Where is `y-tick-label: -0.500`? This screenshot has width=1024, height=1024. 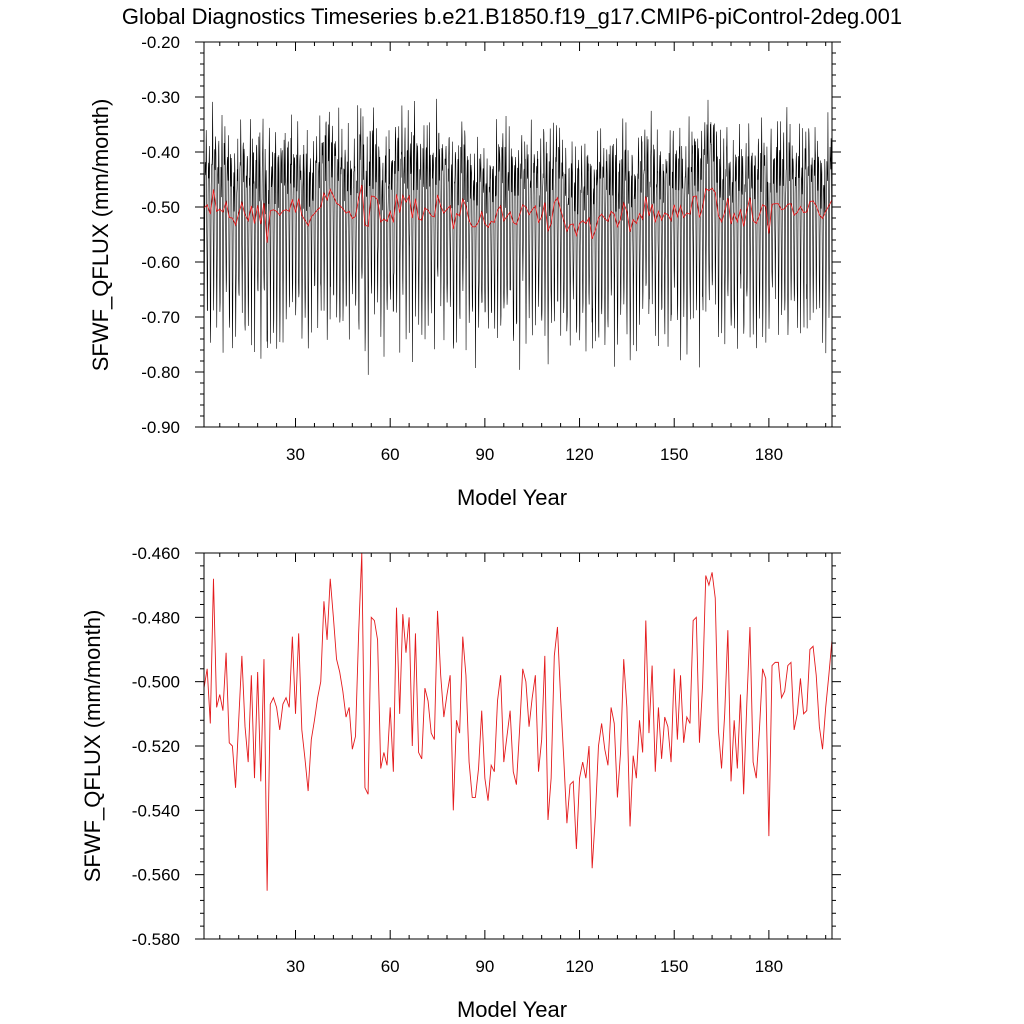
y-tick-label: -0.500 is located at coordinates (156, 682).